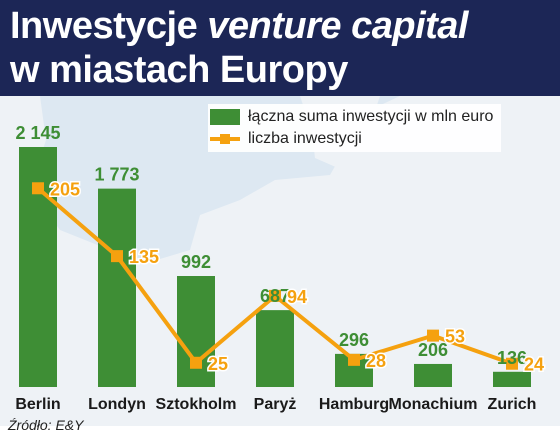  I want to click on category-label-6: Zurich, so click(512, 404).